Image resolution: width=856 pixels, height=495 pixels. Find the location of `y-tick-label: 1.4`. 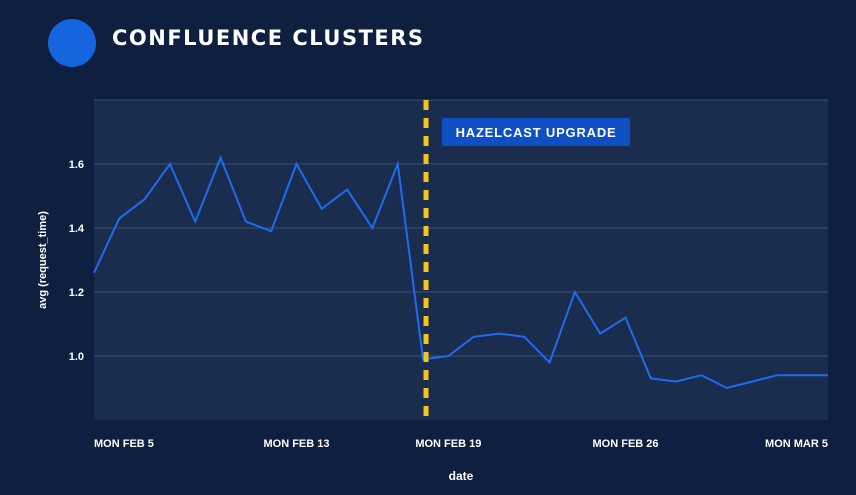

y-tick-label: 1.4 is located at coordinates (77, 229).